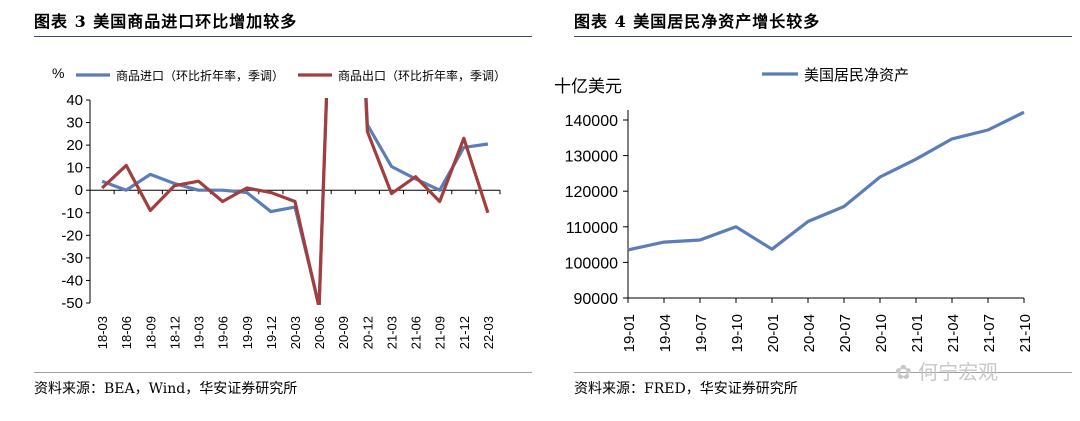 The width and height of the screenshot is (1080, 421). I want to click on right-y-tick-label: 140000, so click(591, 121).